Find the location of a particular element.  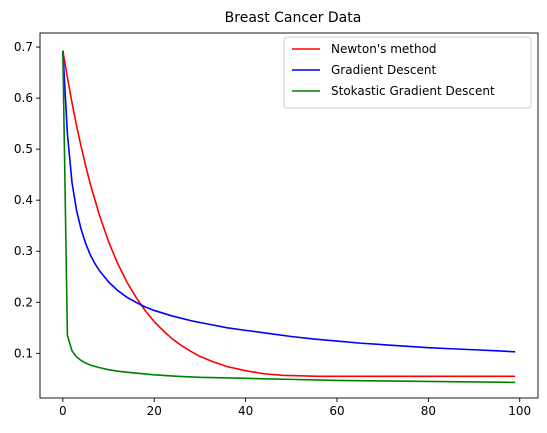

x-tick-label: 0 is located at coordinates (63, 411).